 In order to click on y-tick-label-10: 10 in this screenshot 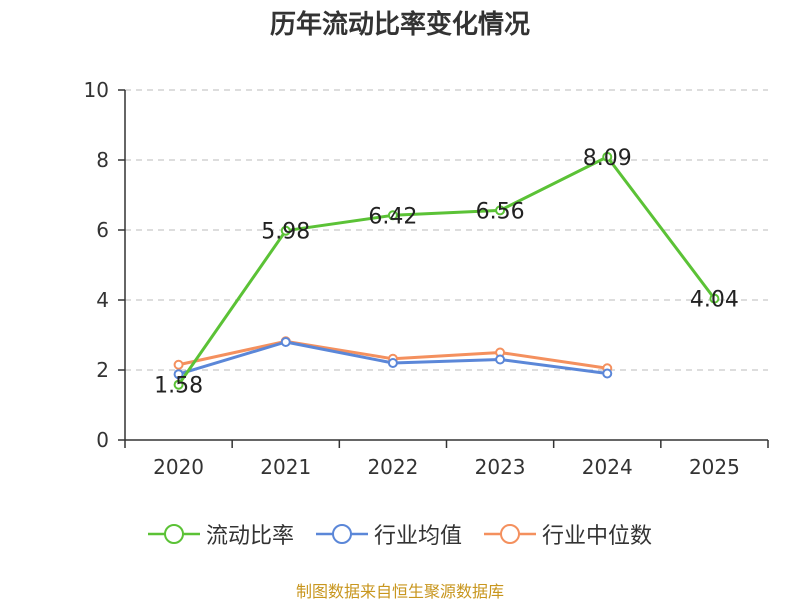, I will do `click(96, 90)`.